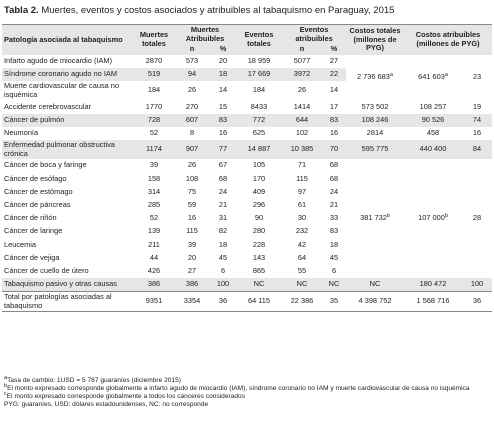  Describe the element at coordinates (223, 149) in the screenshot. I see `cell: 77` at that location.